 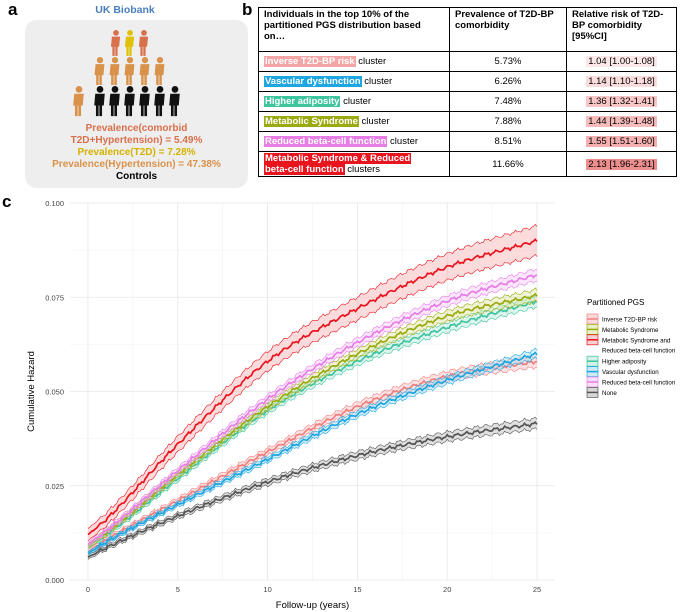 What do you see at coordinates (609, 393) in the screenshot?
I see `legend-label: None` at bounding box center [609, 393].